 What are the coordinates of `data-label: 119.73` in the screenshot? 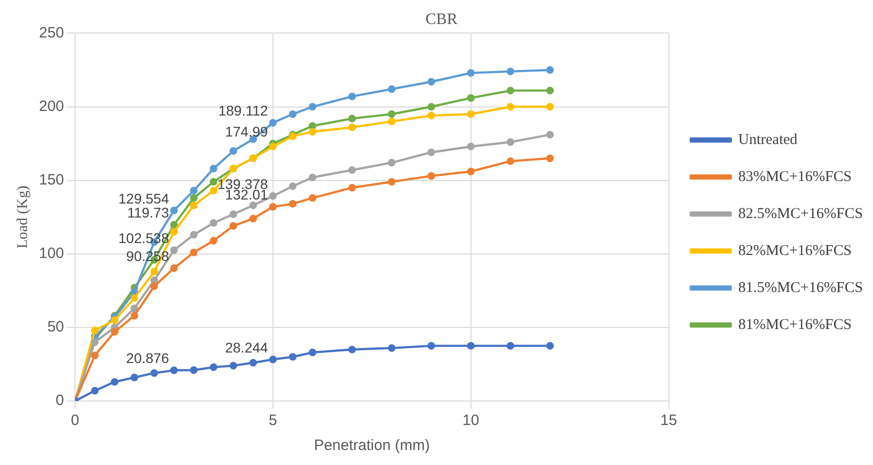 It's located at (148, 212).